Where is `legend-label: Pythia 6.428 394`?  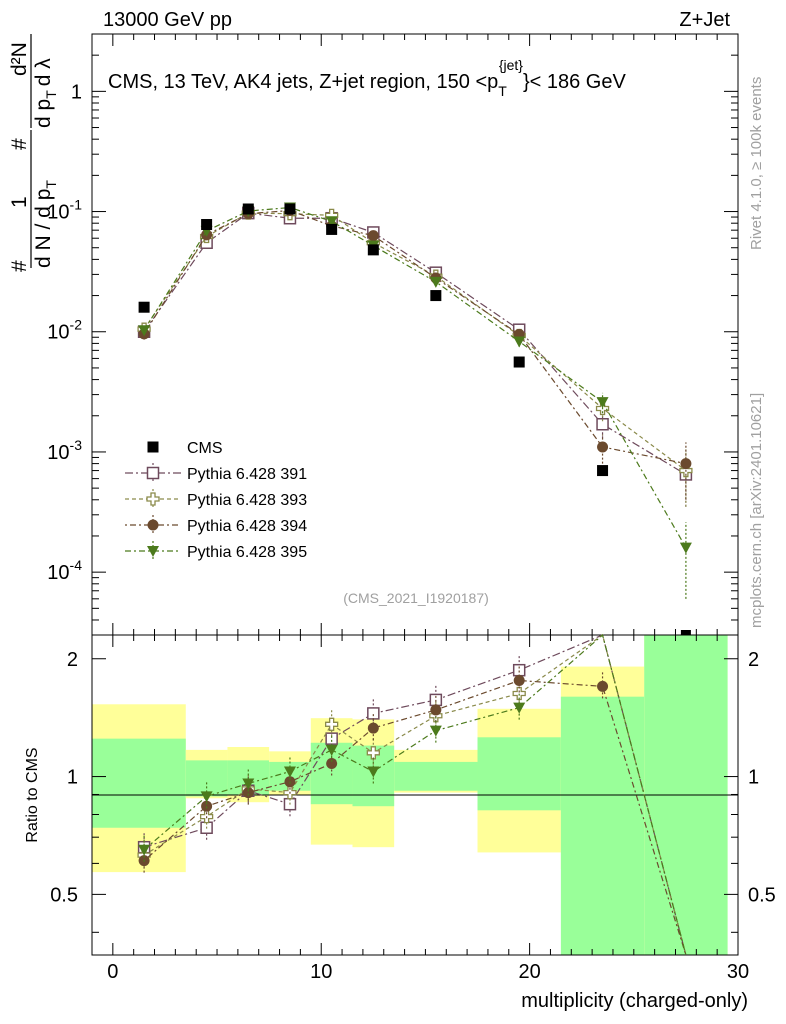 legend-label: Pythia 6.428 394 is located at coordinates (247, 526).